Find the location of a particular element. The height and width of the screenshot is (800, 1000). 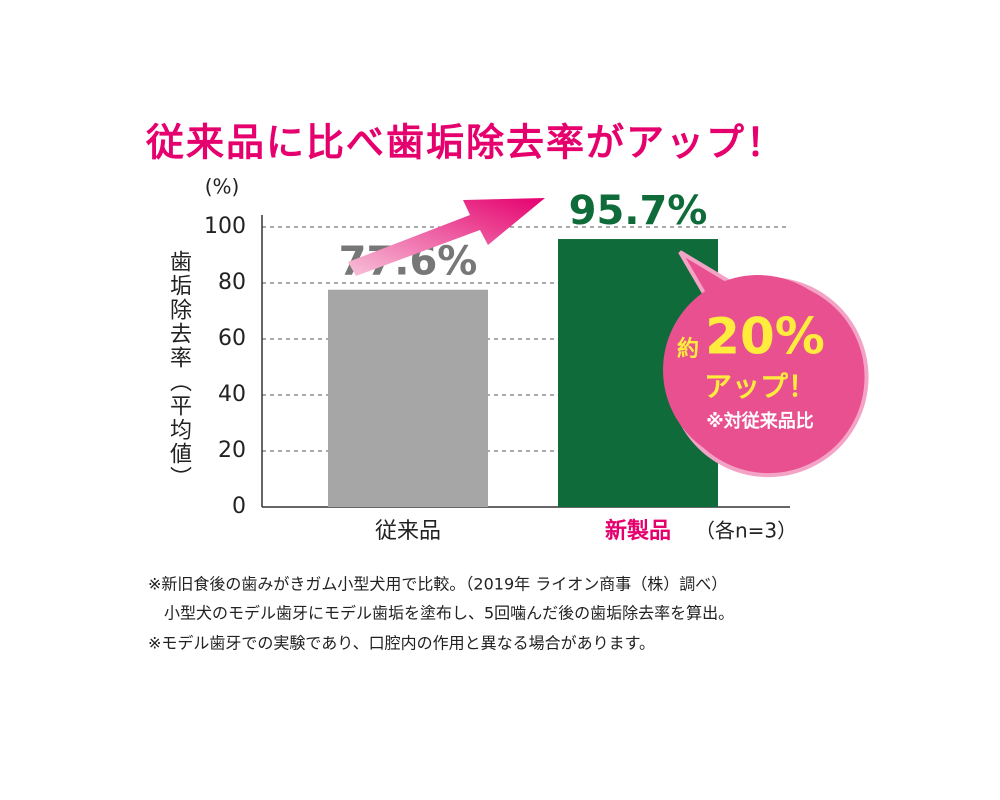

callout-text: アップ！ is located at coordinates (760, 386).